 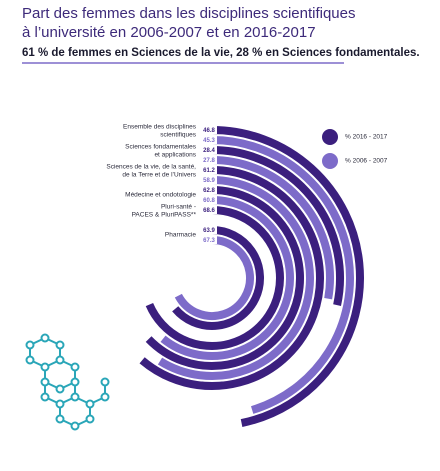 I want to click on value-label: 68.6, so click(x=209, y=211).